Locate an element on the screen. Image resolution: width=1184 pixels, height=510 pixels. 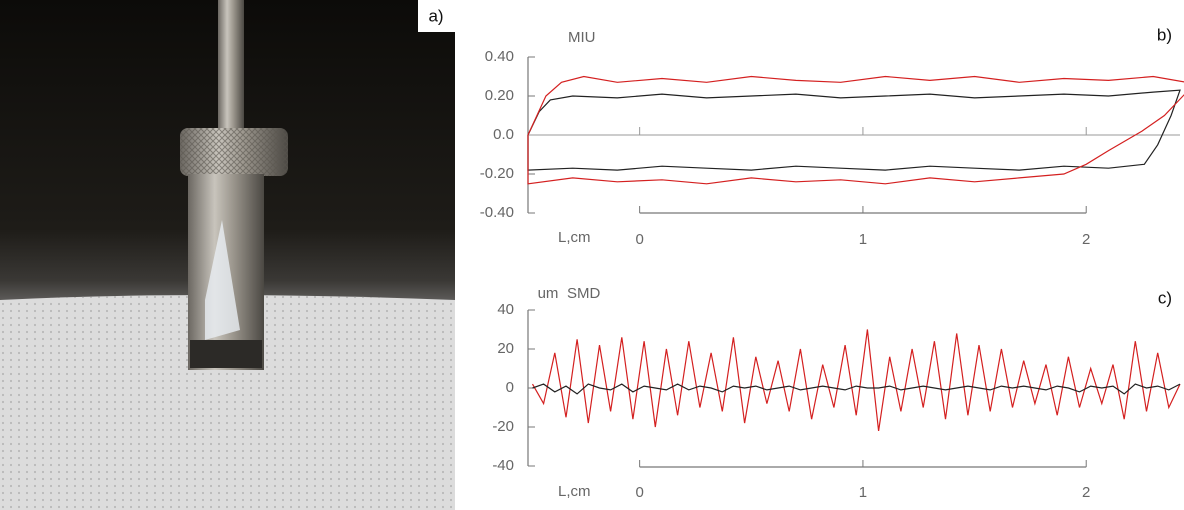
y-axis-label: um is located at coordinates (548, 293).